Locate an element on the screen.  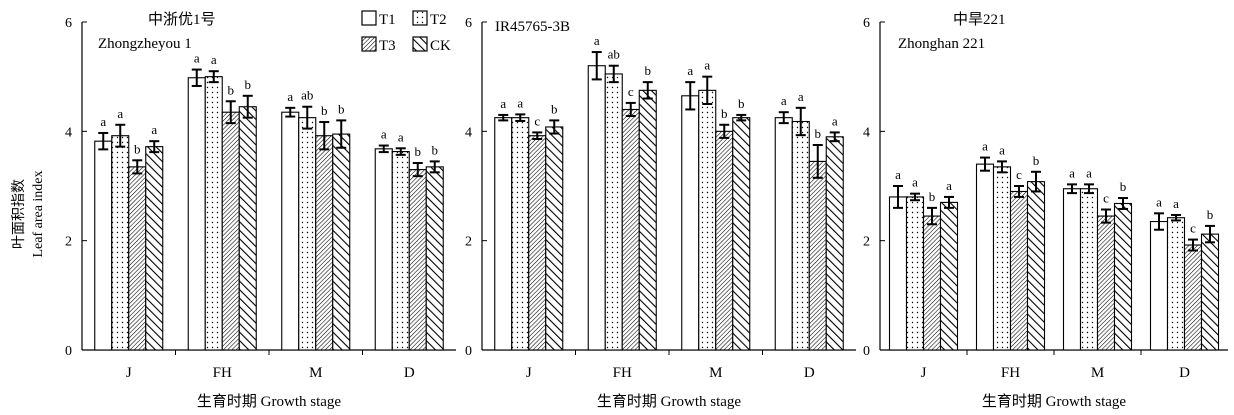
chart-title-en: Zhonghan 221 is located at coordinates (941, 44).